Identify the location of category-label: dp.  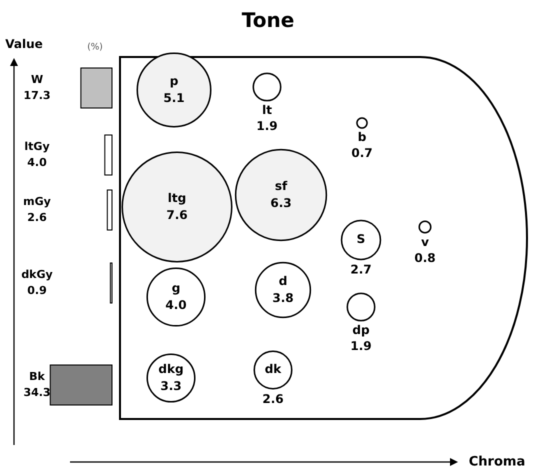
(361, 329).